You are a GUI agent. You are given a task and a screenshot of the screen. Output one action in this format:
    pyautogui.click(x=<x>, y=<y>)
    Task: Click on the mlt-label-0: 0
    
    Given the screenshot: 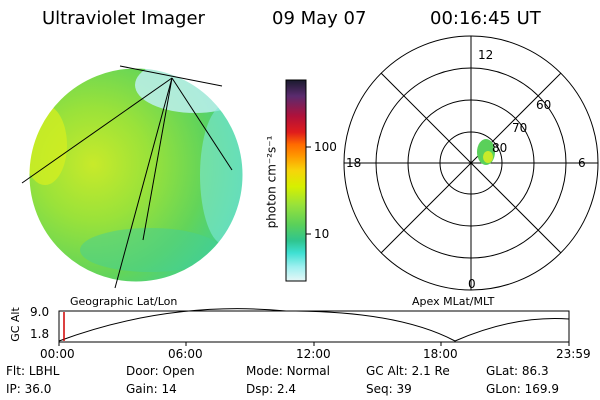 What is the action you would take?
    pyautogui.click(x=472, y=284)
    